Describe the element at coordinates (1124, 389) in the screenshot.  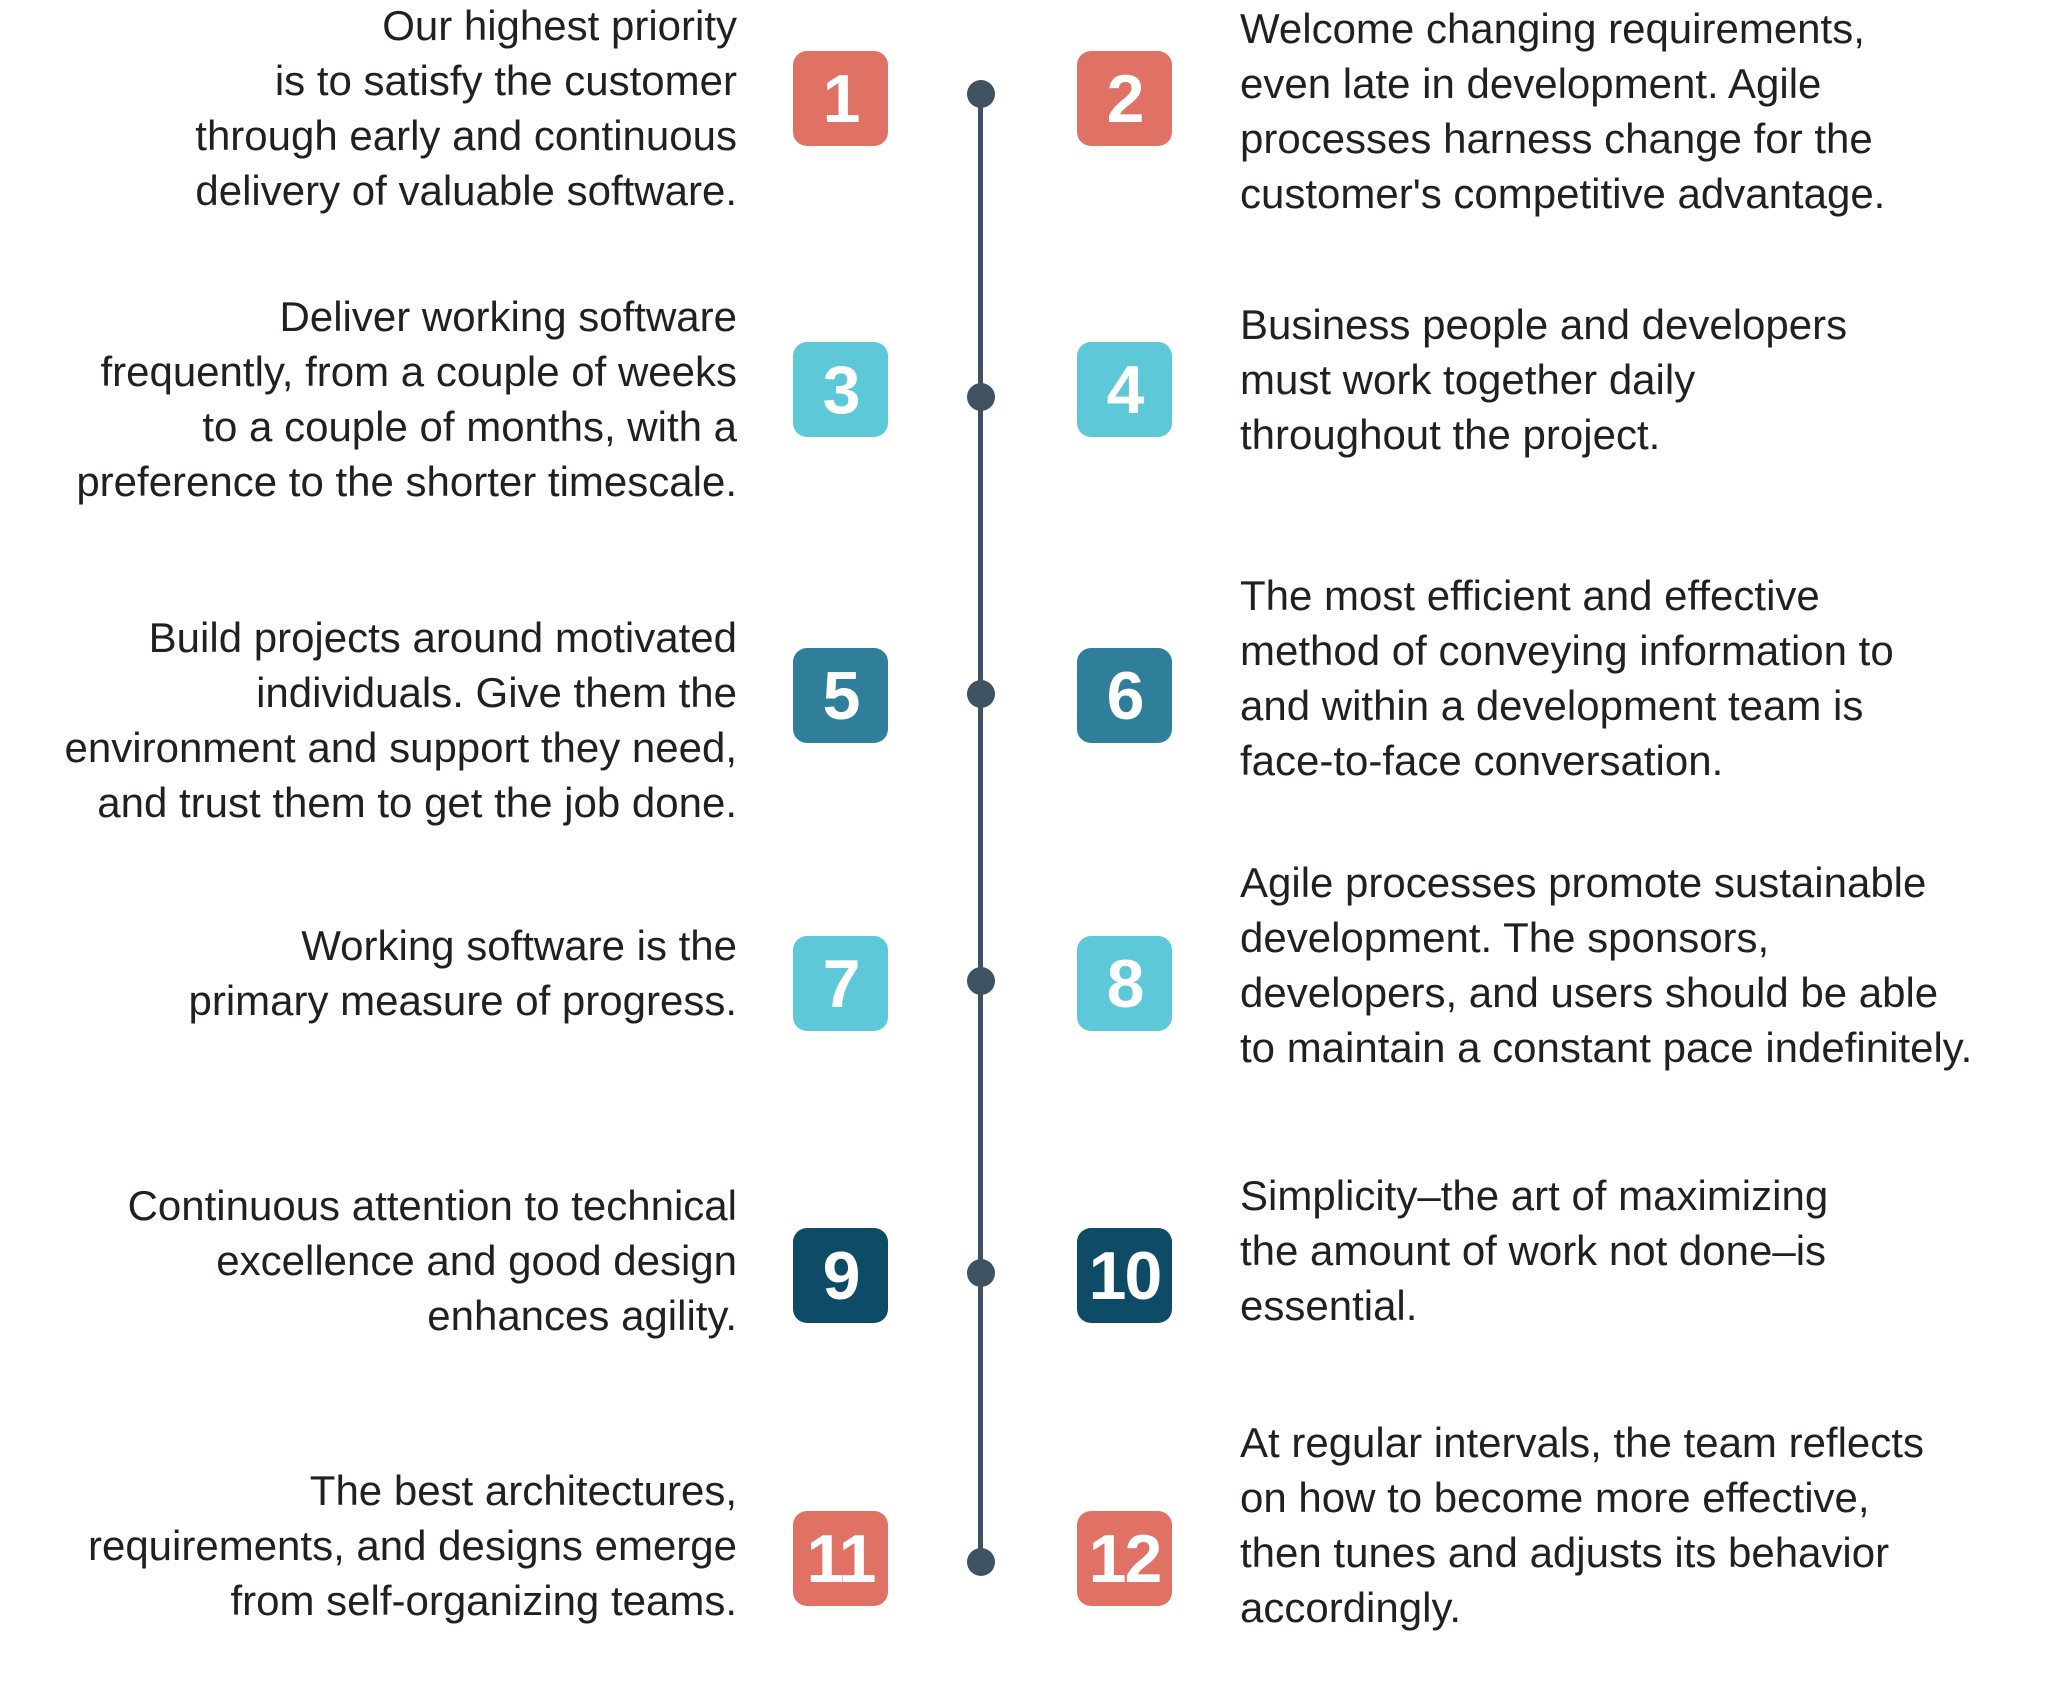
I see `principle-4-badge: 4` at that location.